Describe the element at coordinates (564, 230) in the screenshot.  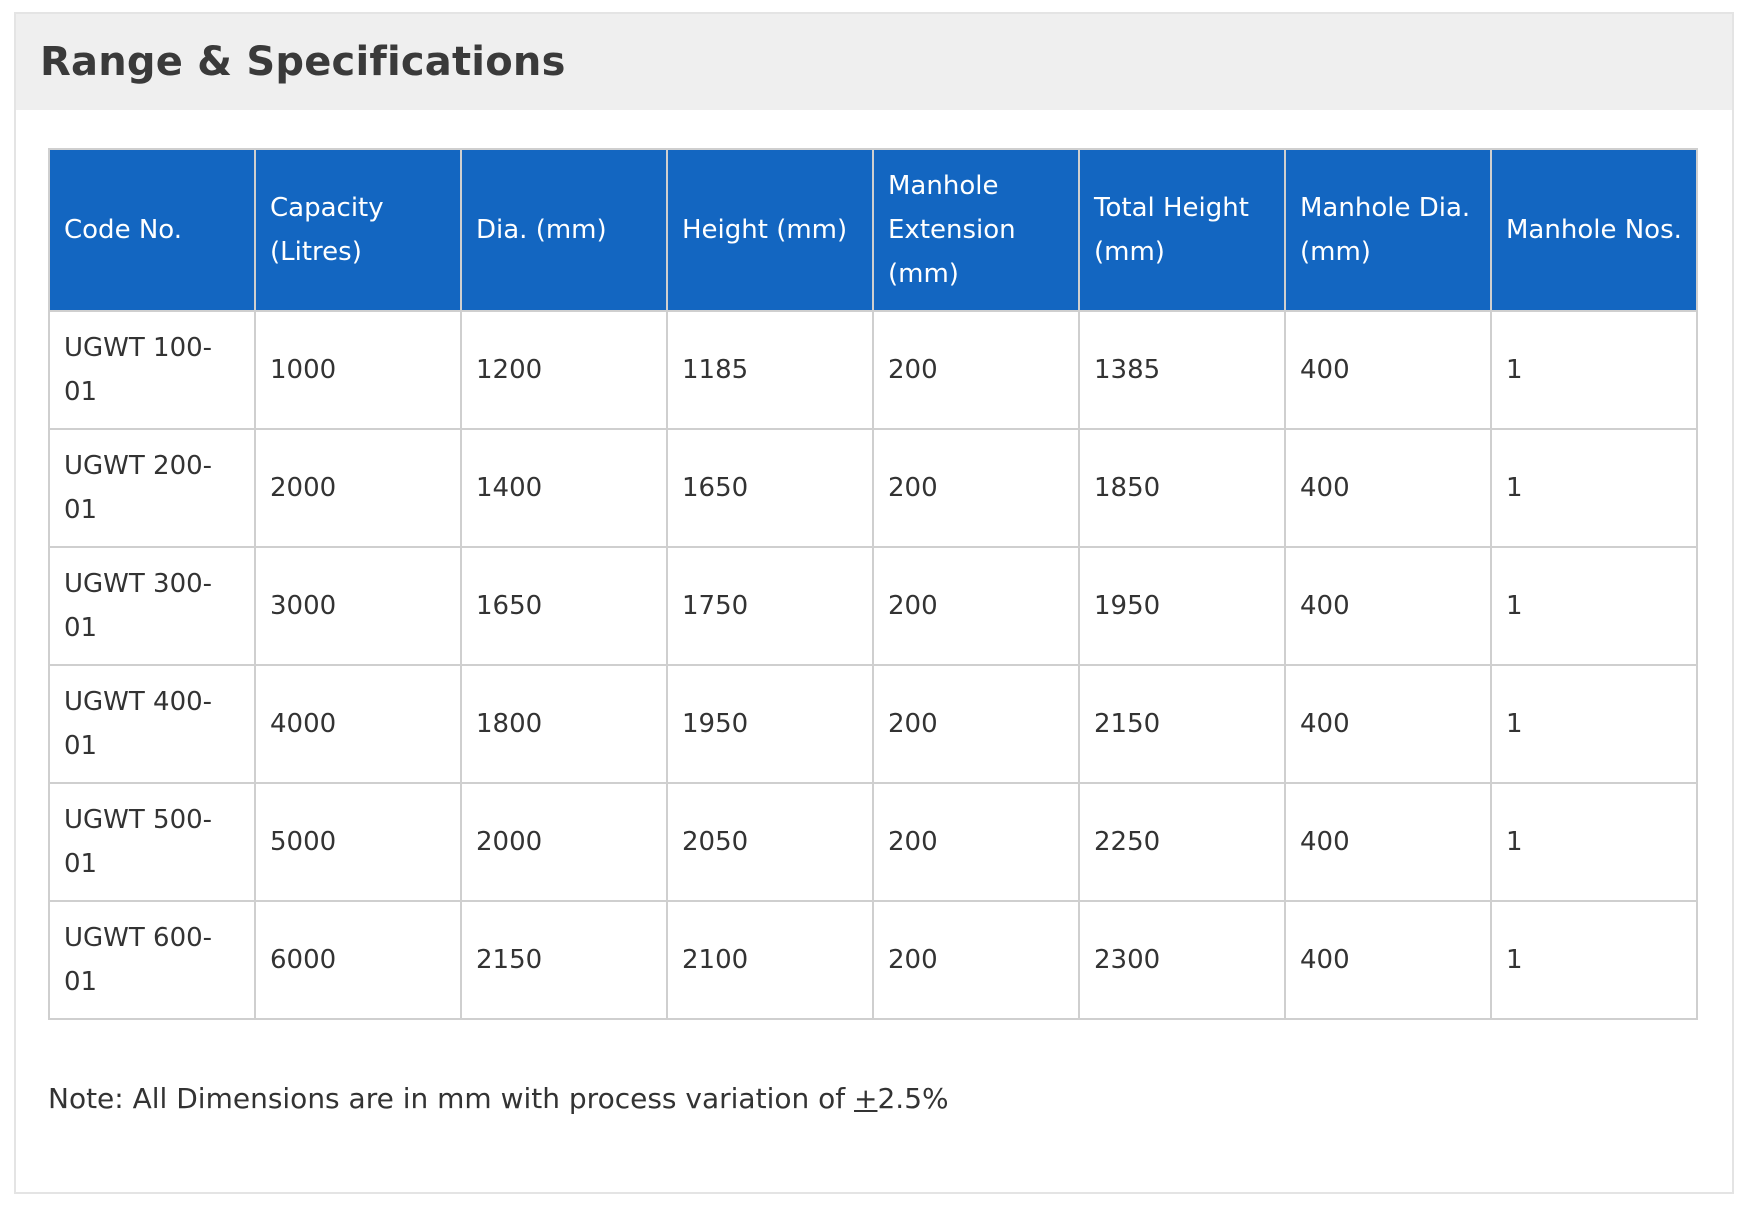
I see `column-header-diameter: Dia. (mm)` at that location.